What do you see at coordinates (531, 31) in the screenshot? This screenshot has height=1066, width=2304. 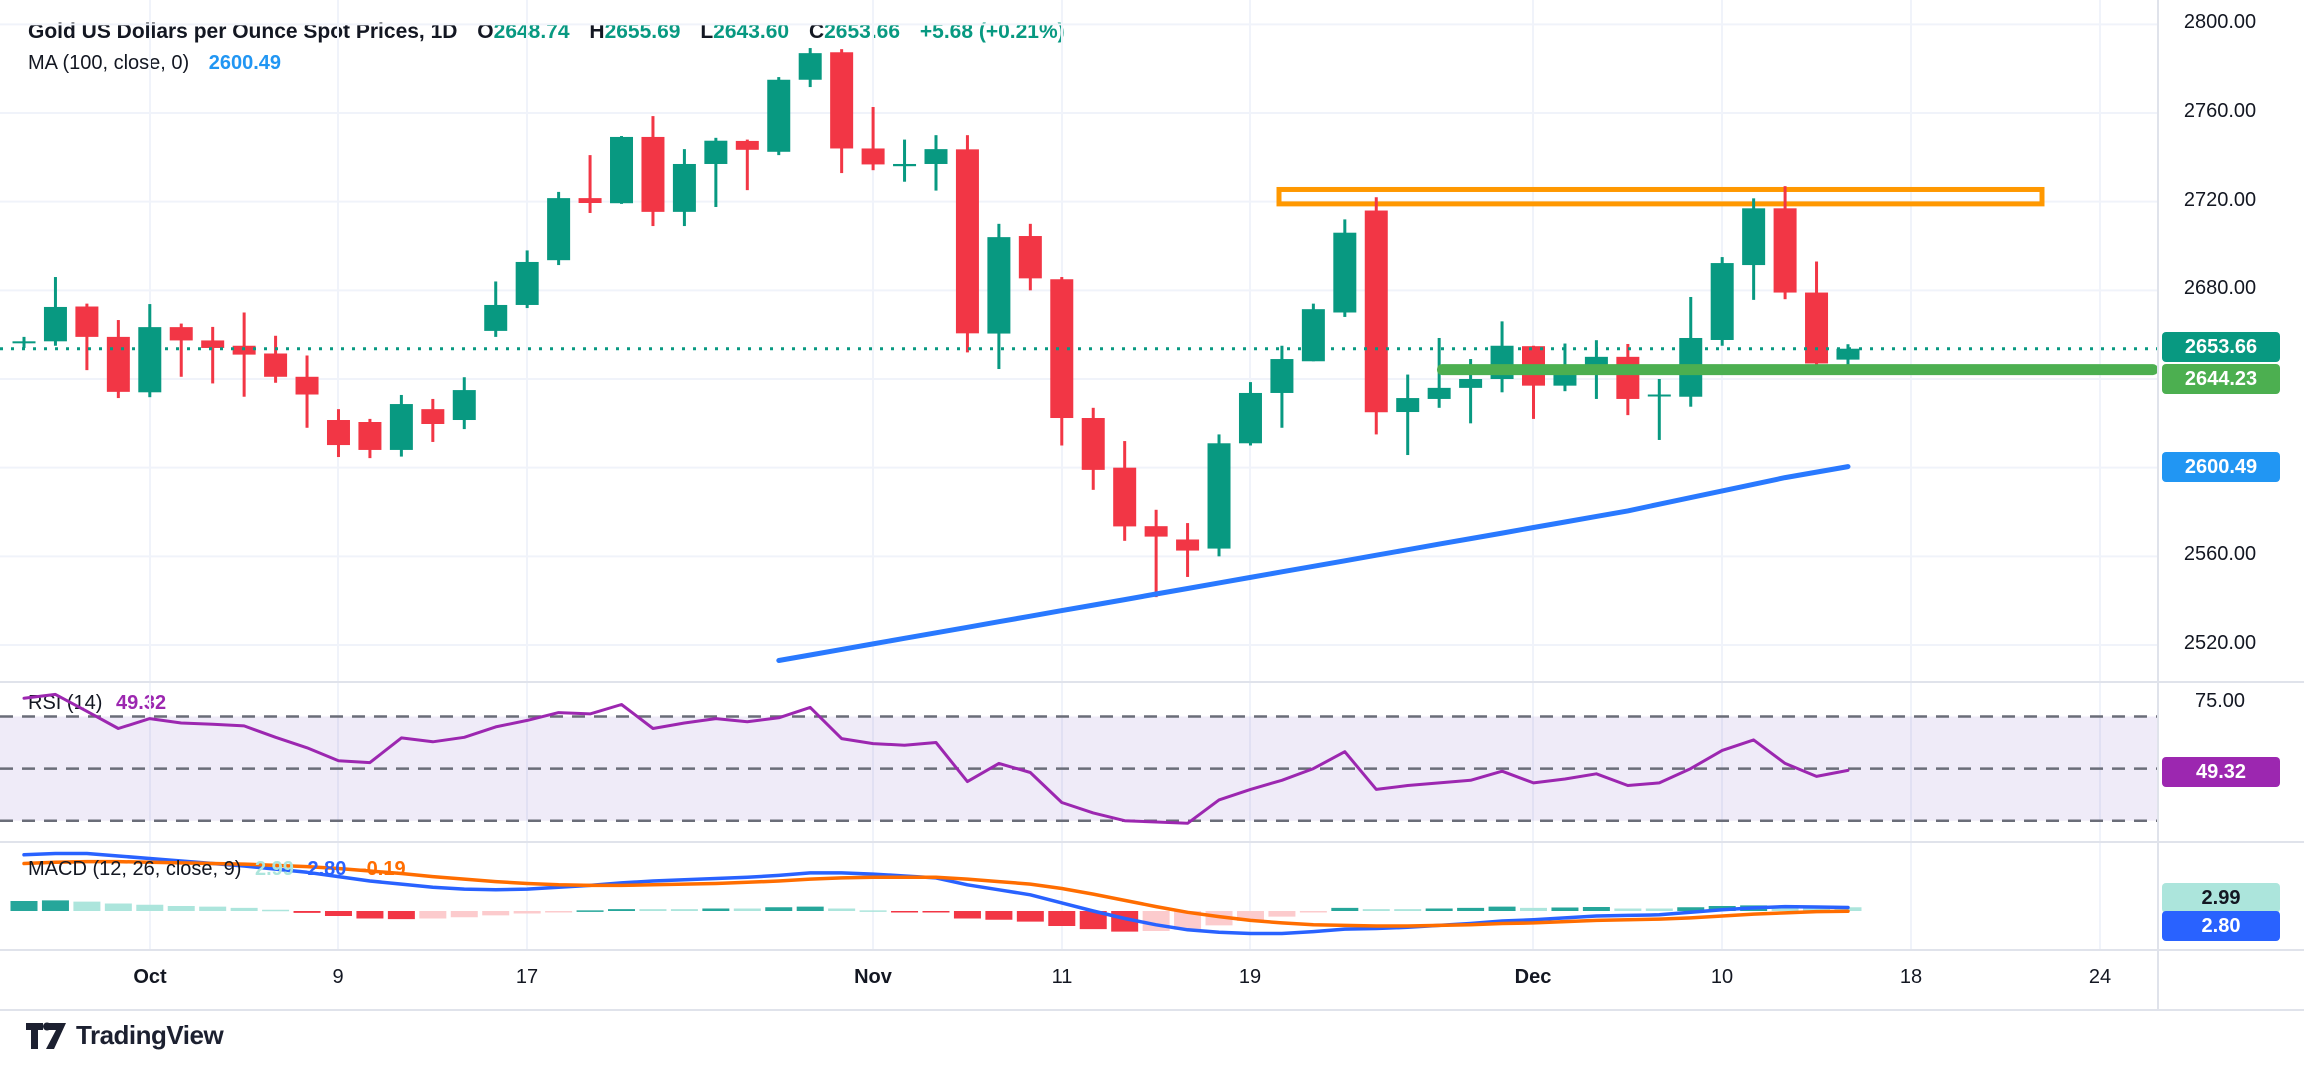 I see `open-value: 2648.74` at bounding box center [531, 31].